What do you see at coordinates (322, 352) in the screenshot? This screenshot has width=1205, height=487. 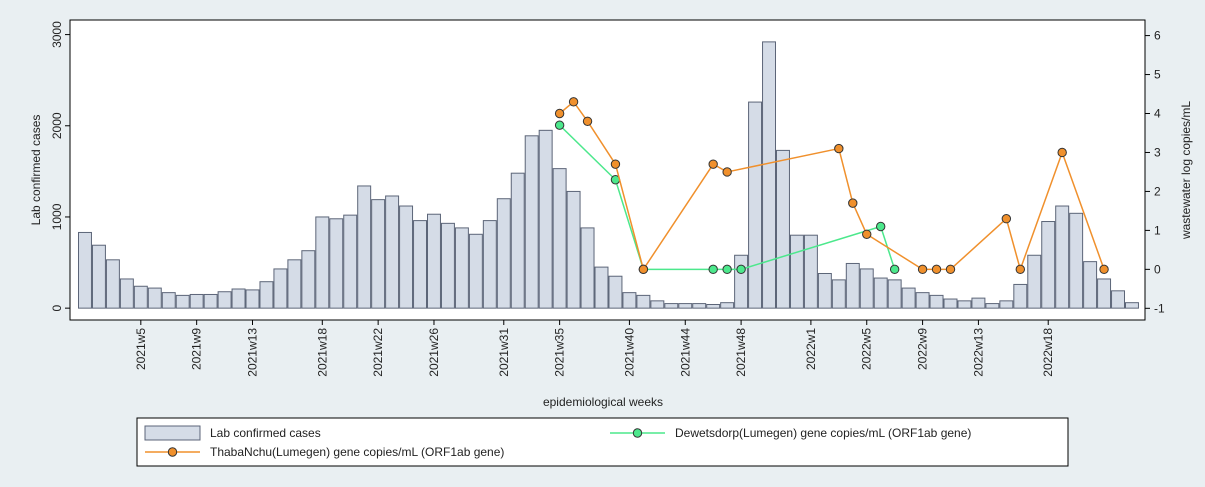 I see `x-tick-label: 2021w18` at bounding box center [322, 352].